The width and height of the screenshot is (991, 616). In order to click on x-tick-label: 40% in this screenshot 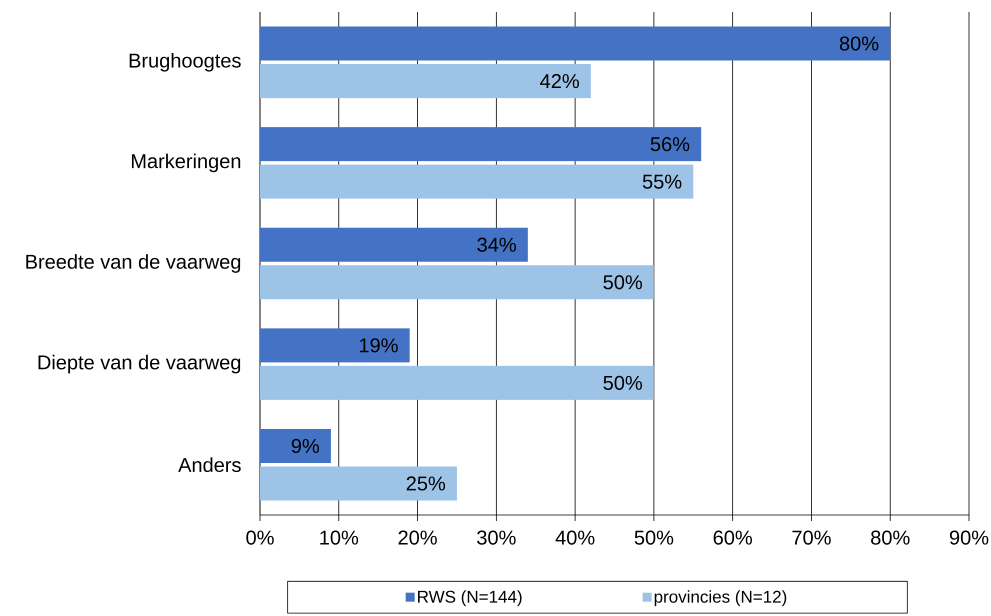, I will do `click(575, 537)`.